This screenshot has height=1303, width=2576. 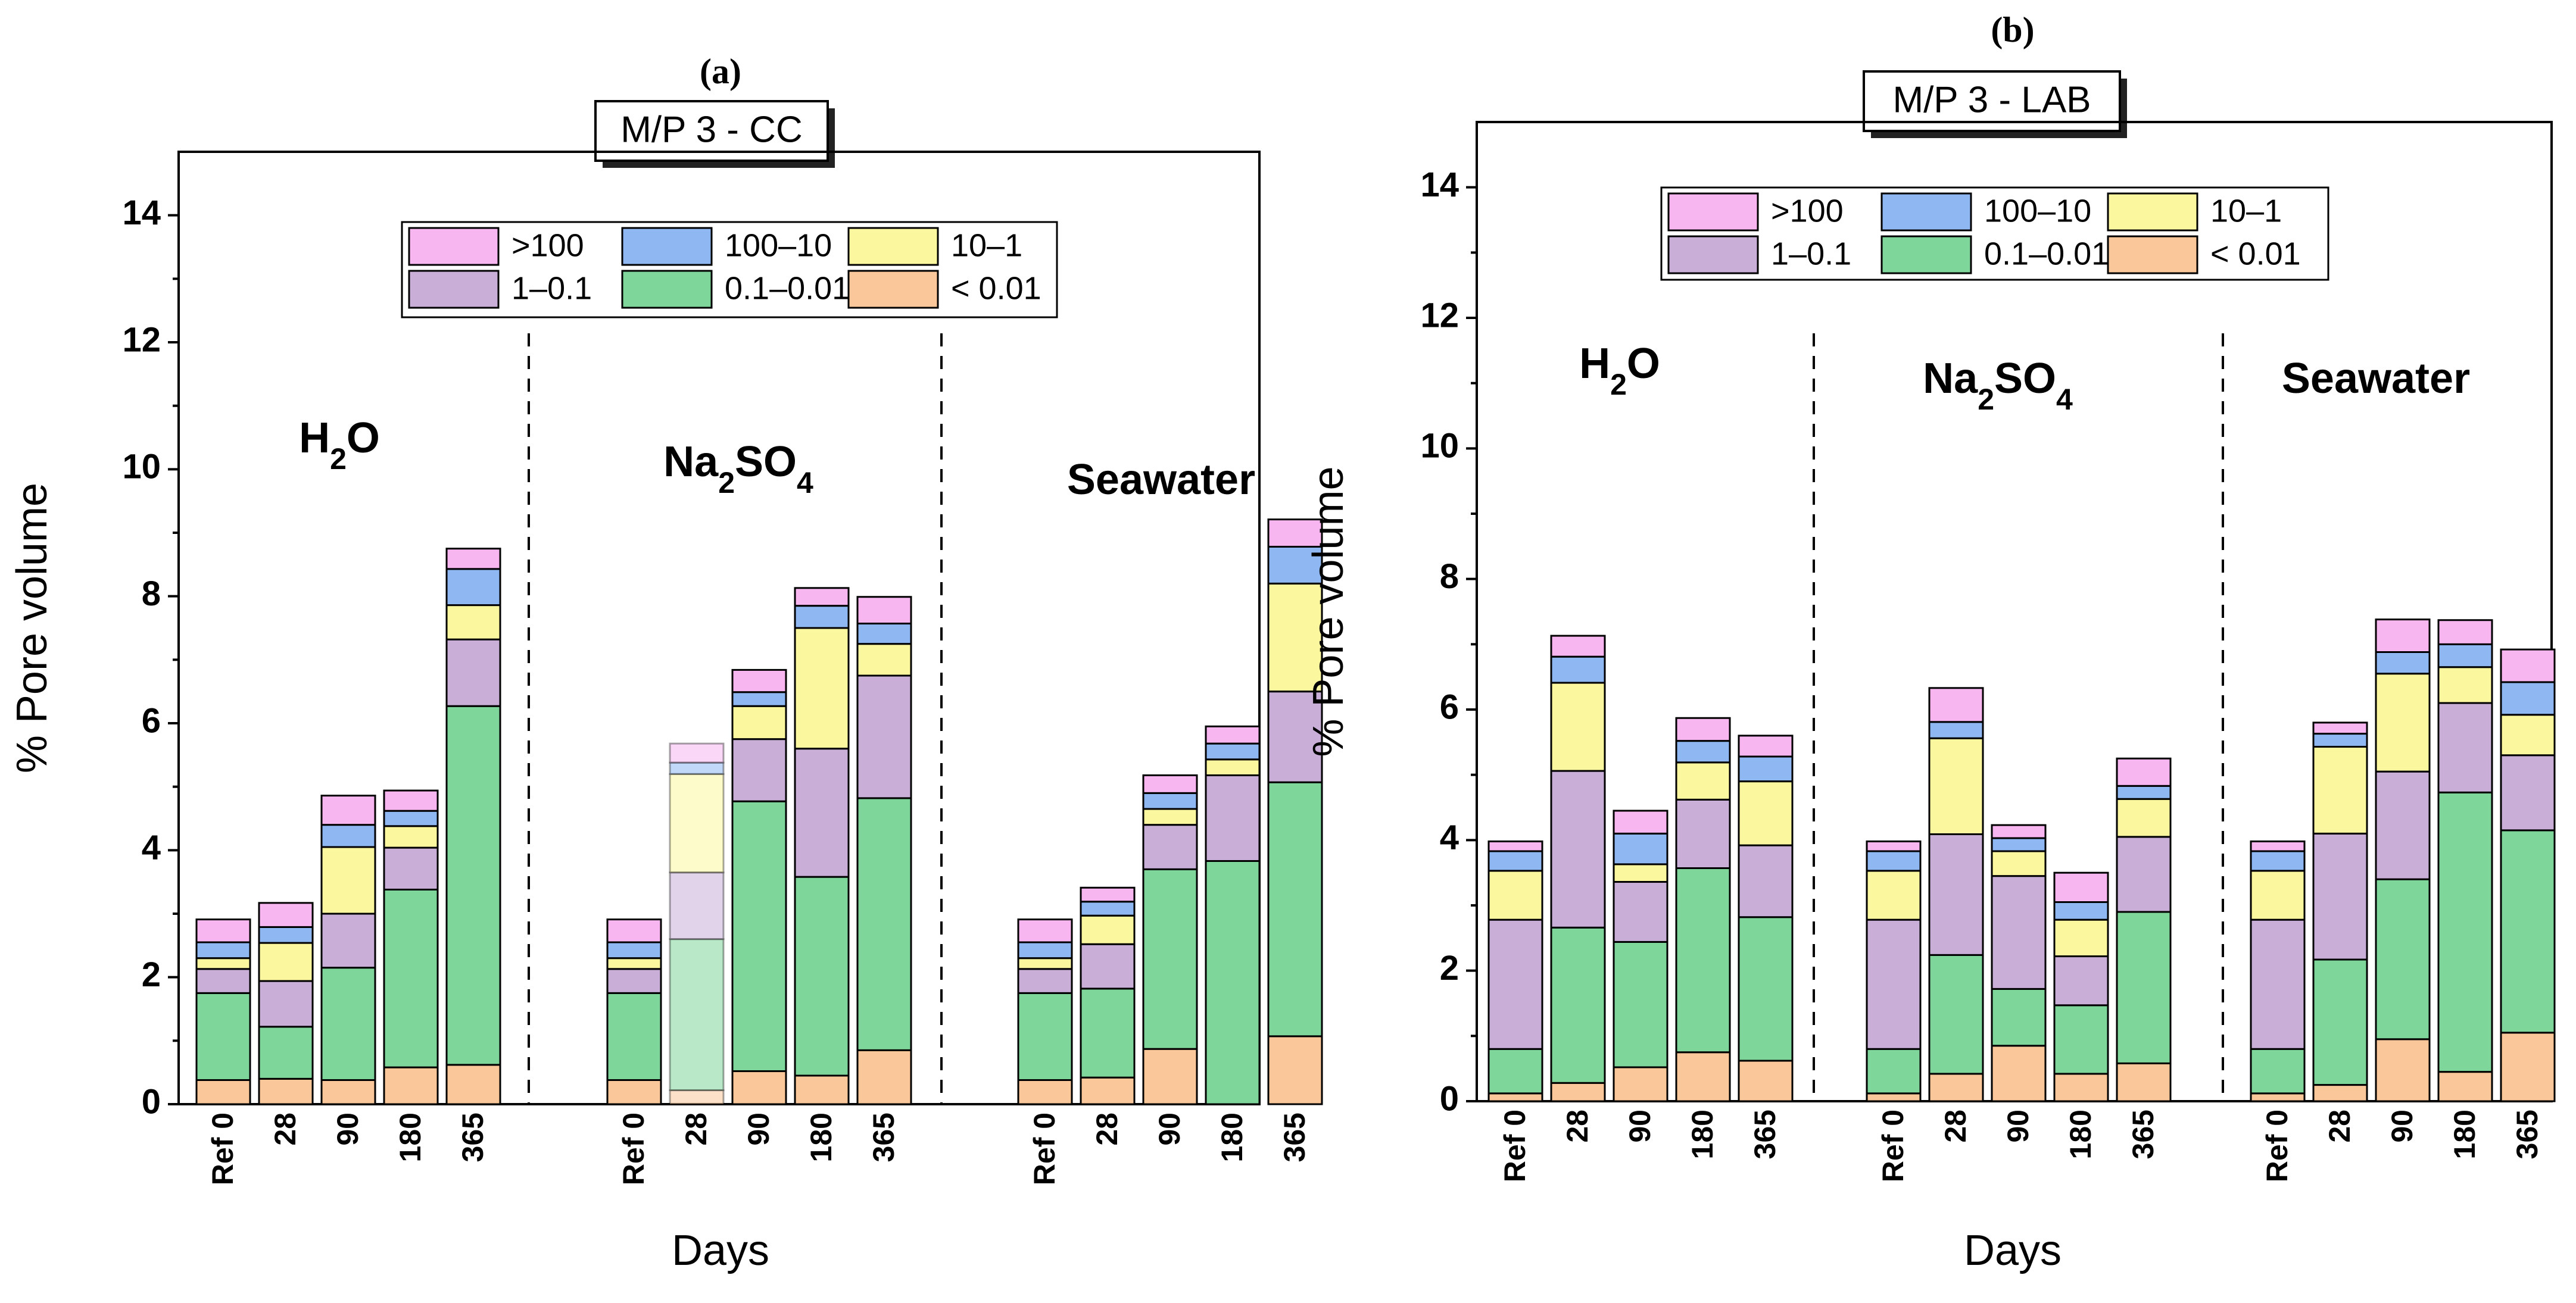 I want to click on legend-label: >100, so click(x=548, y=245).